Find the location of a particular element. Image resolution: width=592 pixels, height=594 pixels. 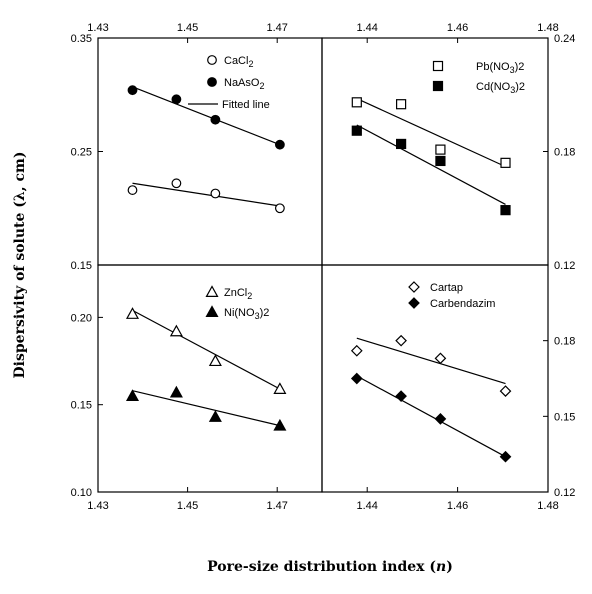

y-axis-label: Dispersivity of solute (λ, cm) is located at coordinates (20, 265).